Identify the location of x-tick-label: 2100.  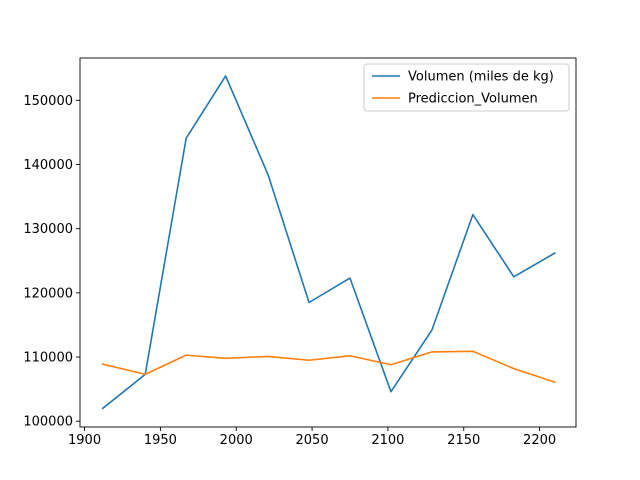
(387, 440).